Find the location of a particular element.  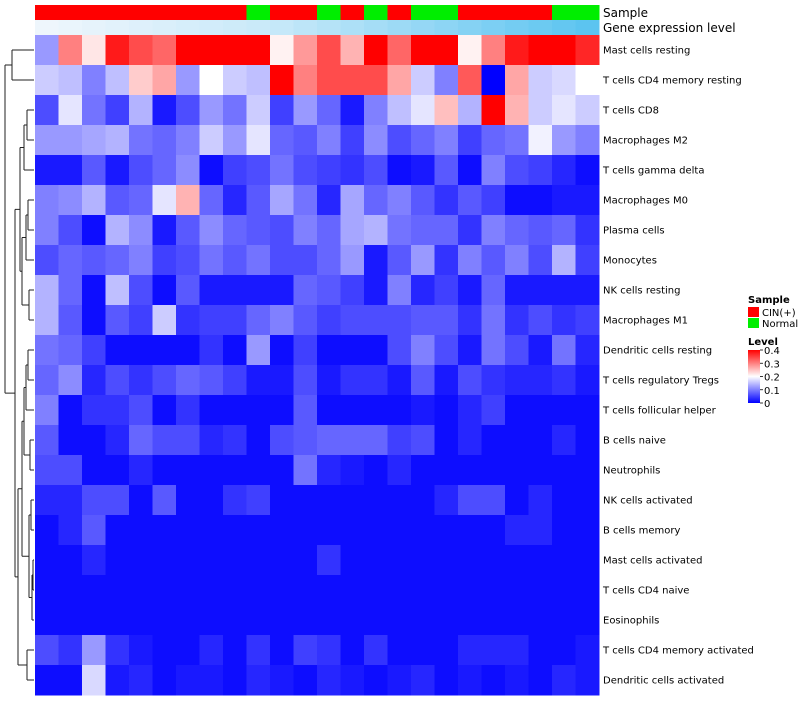

legend-sample-swatch is located at coordinates (753, 323).